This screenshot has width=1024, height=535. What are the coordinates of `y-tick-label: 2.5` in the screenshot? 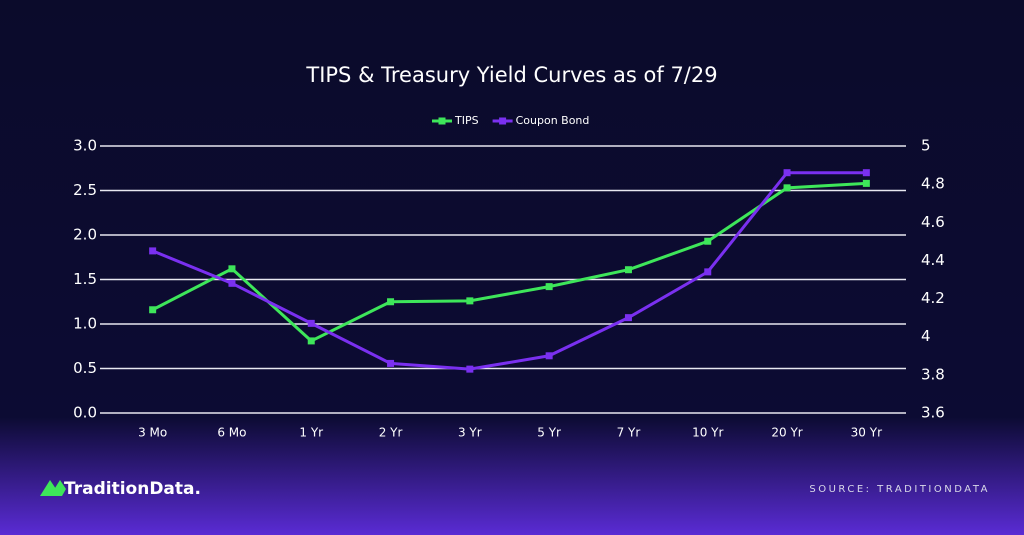 It's located at (85, 190).